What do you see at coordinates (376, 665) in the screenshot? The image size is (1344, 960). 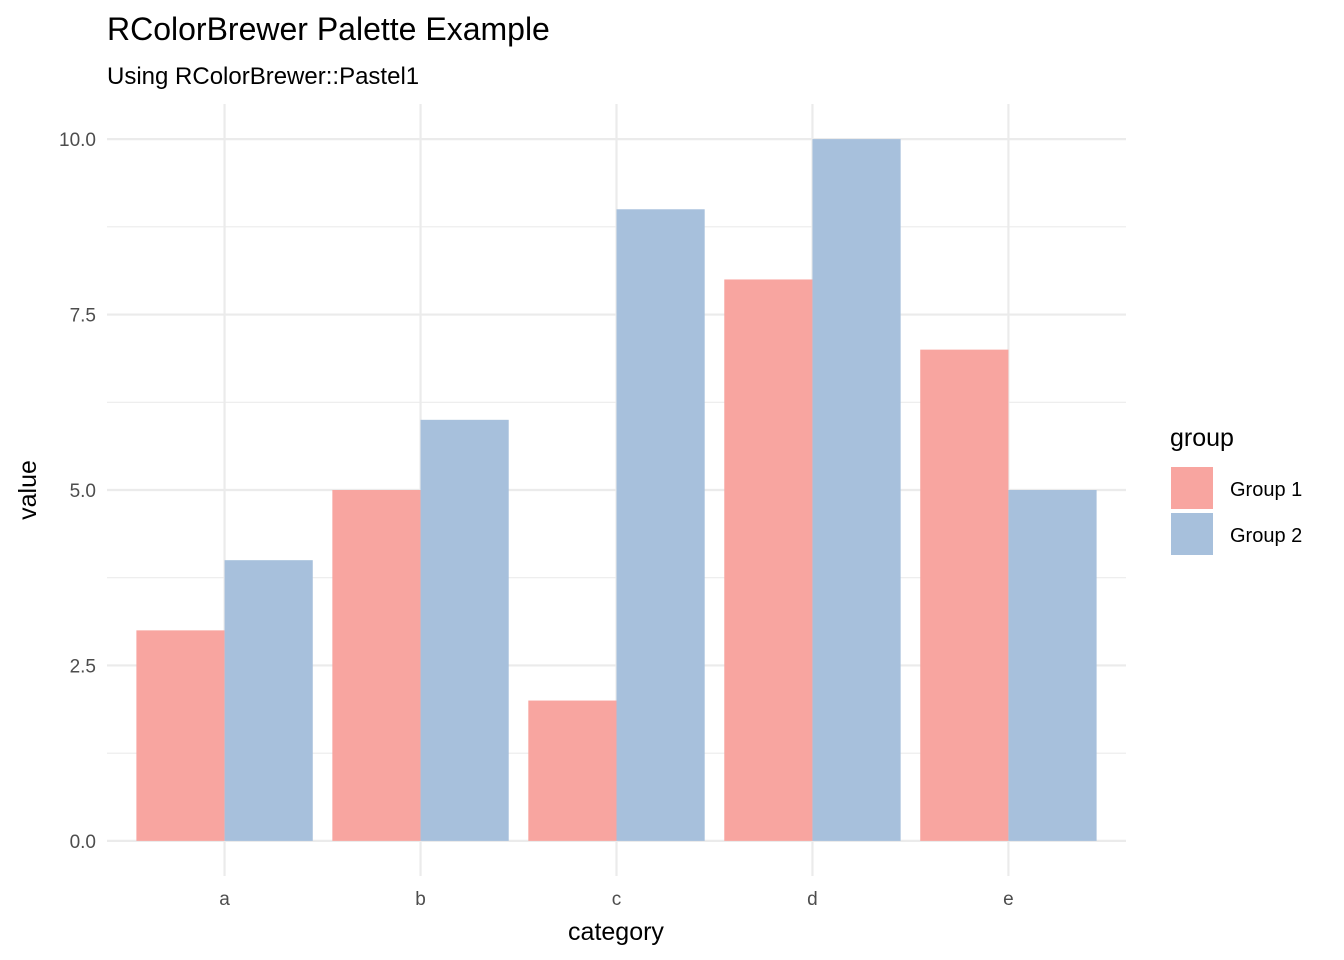 I see `bar-group-1-b` at bounding box center [376, 665].